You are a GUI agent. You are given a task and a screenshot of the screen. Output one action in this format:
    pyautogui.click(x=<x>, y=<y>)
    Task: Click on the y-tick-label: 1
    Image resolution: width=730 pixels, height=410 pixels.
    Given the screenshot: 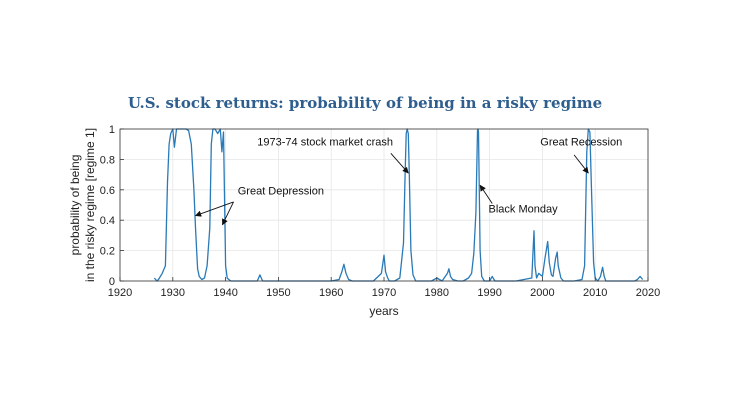 What is the action you would take?
    pyautogui.click(x=112, y=130)
    